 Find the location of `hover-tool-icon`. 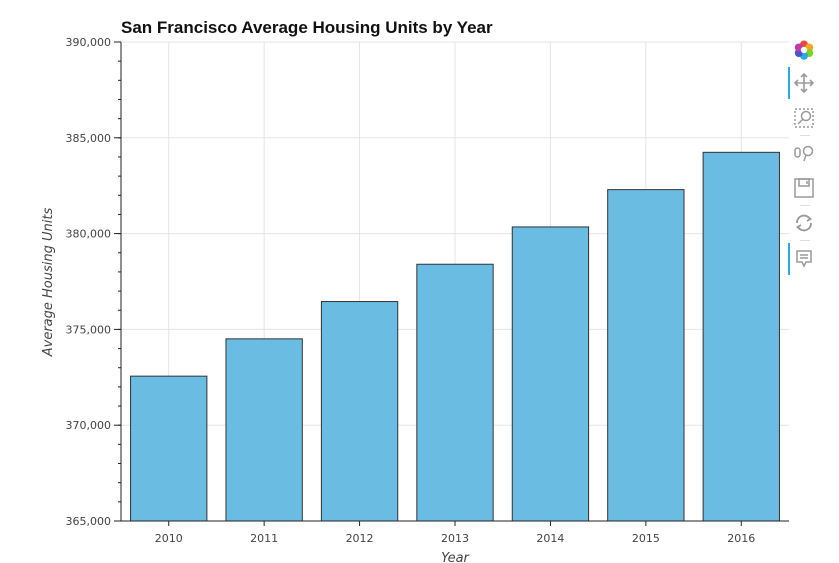

hover-tool-icon is located at coordinates (804, 259).